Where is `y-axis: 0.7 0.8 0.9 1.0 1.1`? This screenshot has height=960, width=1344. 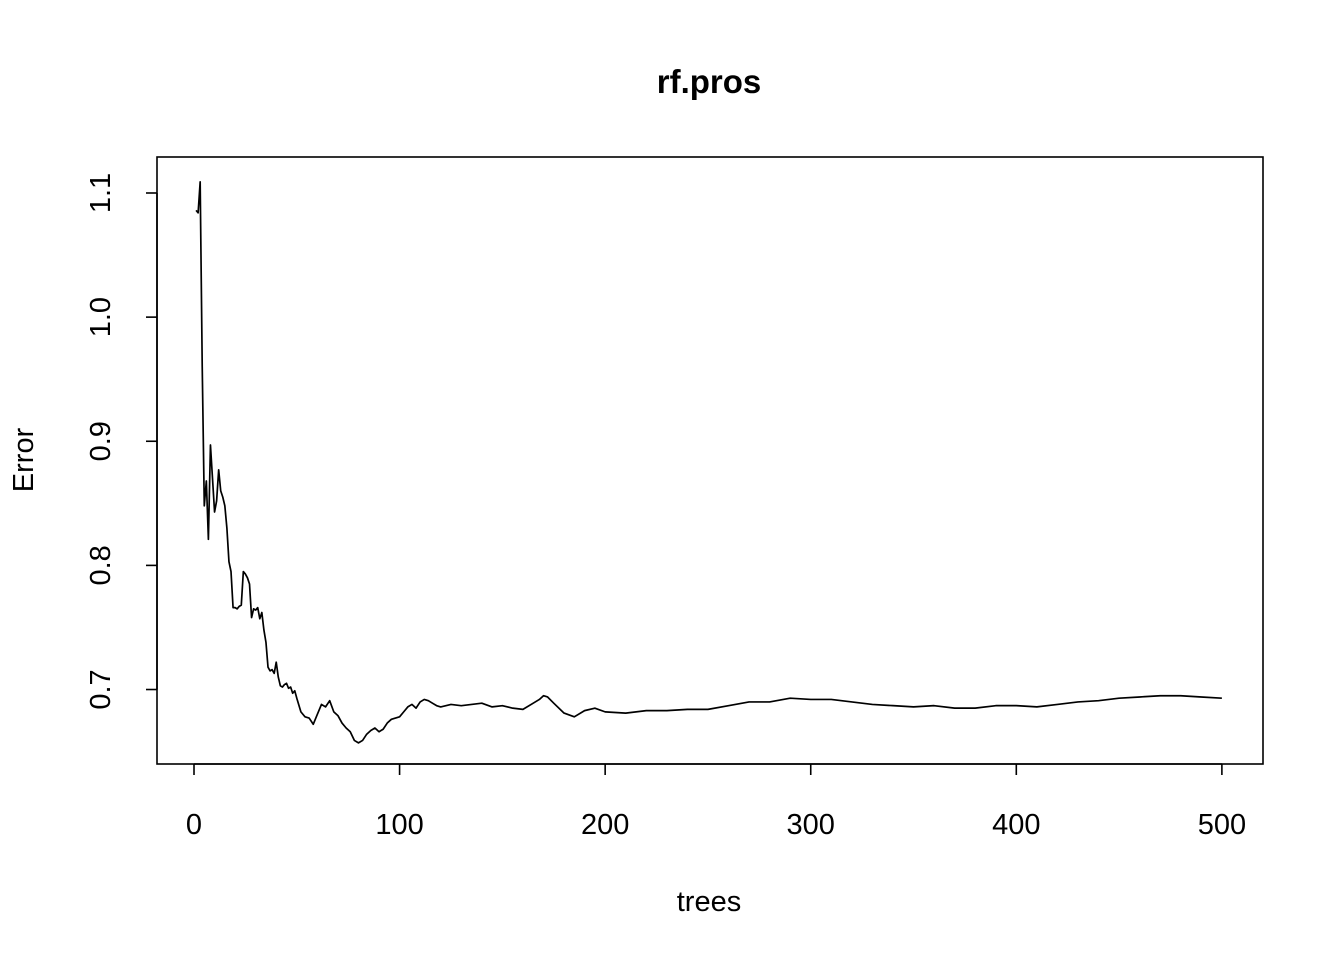
y-axis: 0.7 0.8 0.9 1.0 1.1 is located at coordinates (121, 441).